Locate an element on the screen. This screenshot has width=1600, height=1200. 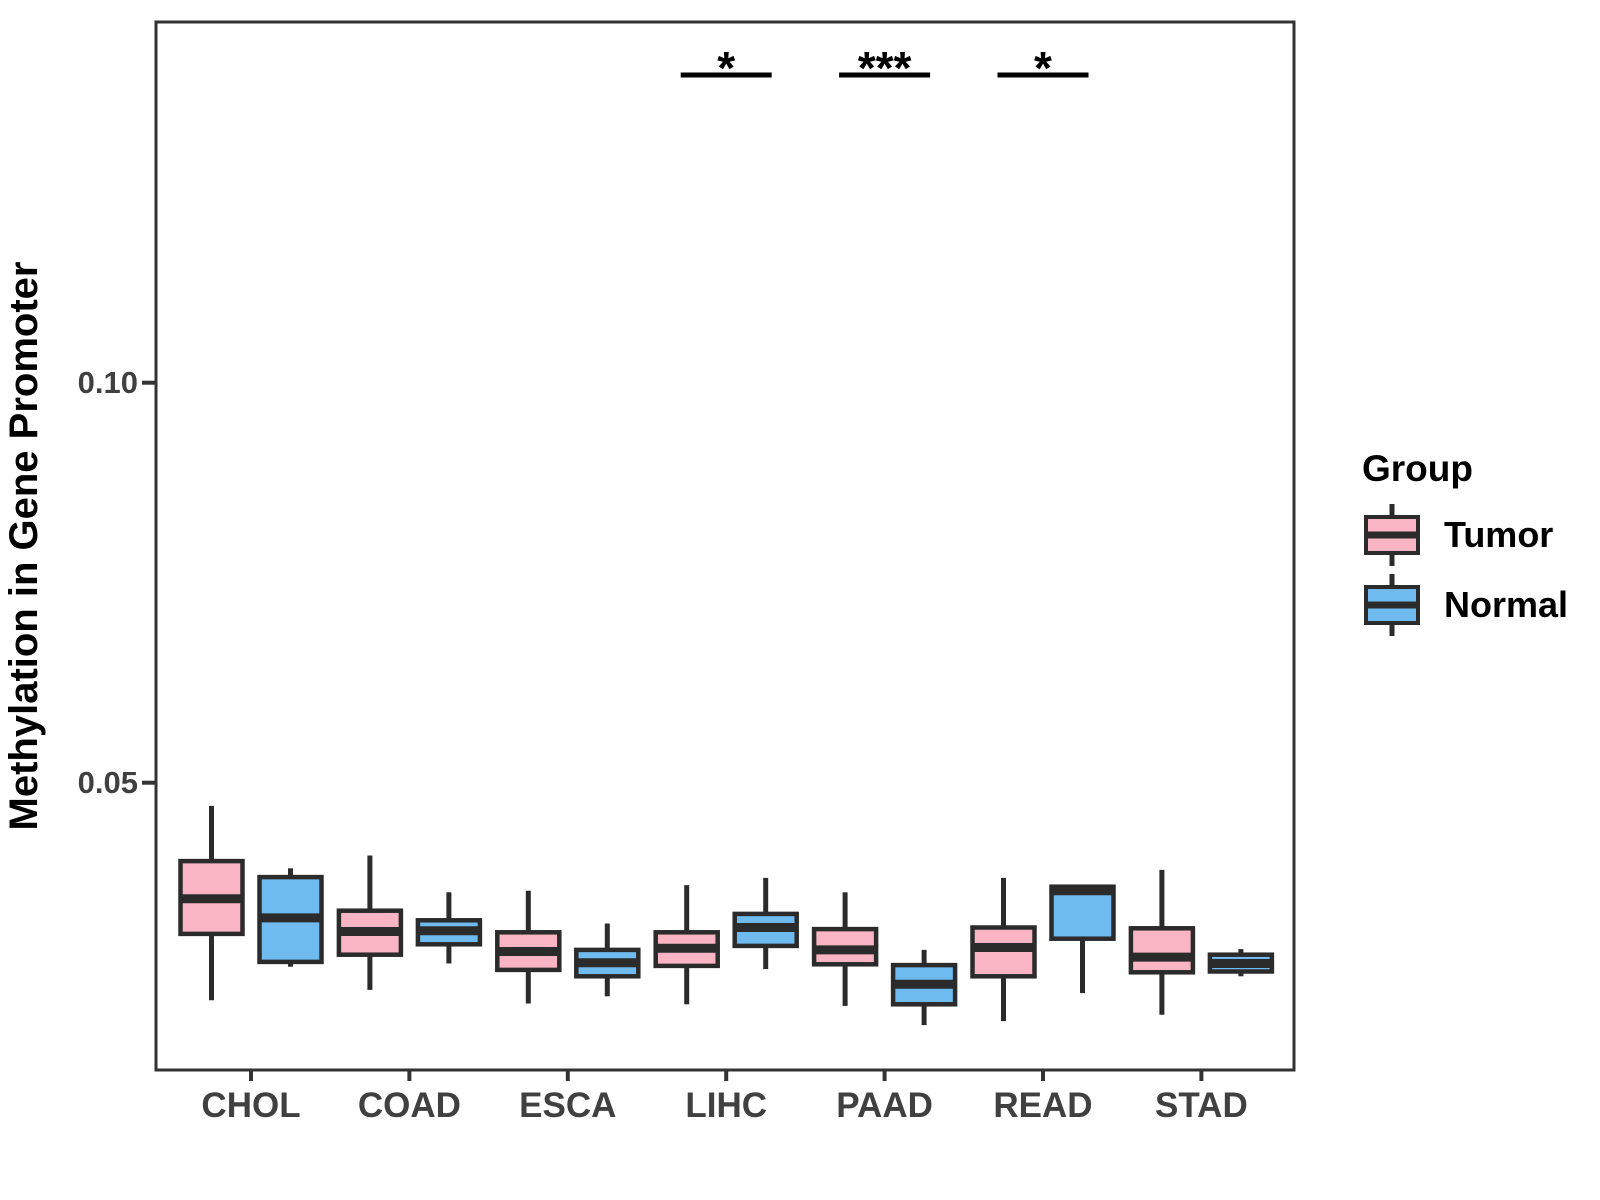
legend-item-normal: Normal is located at coordinates (1465, 605).